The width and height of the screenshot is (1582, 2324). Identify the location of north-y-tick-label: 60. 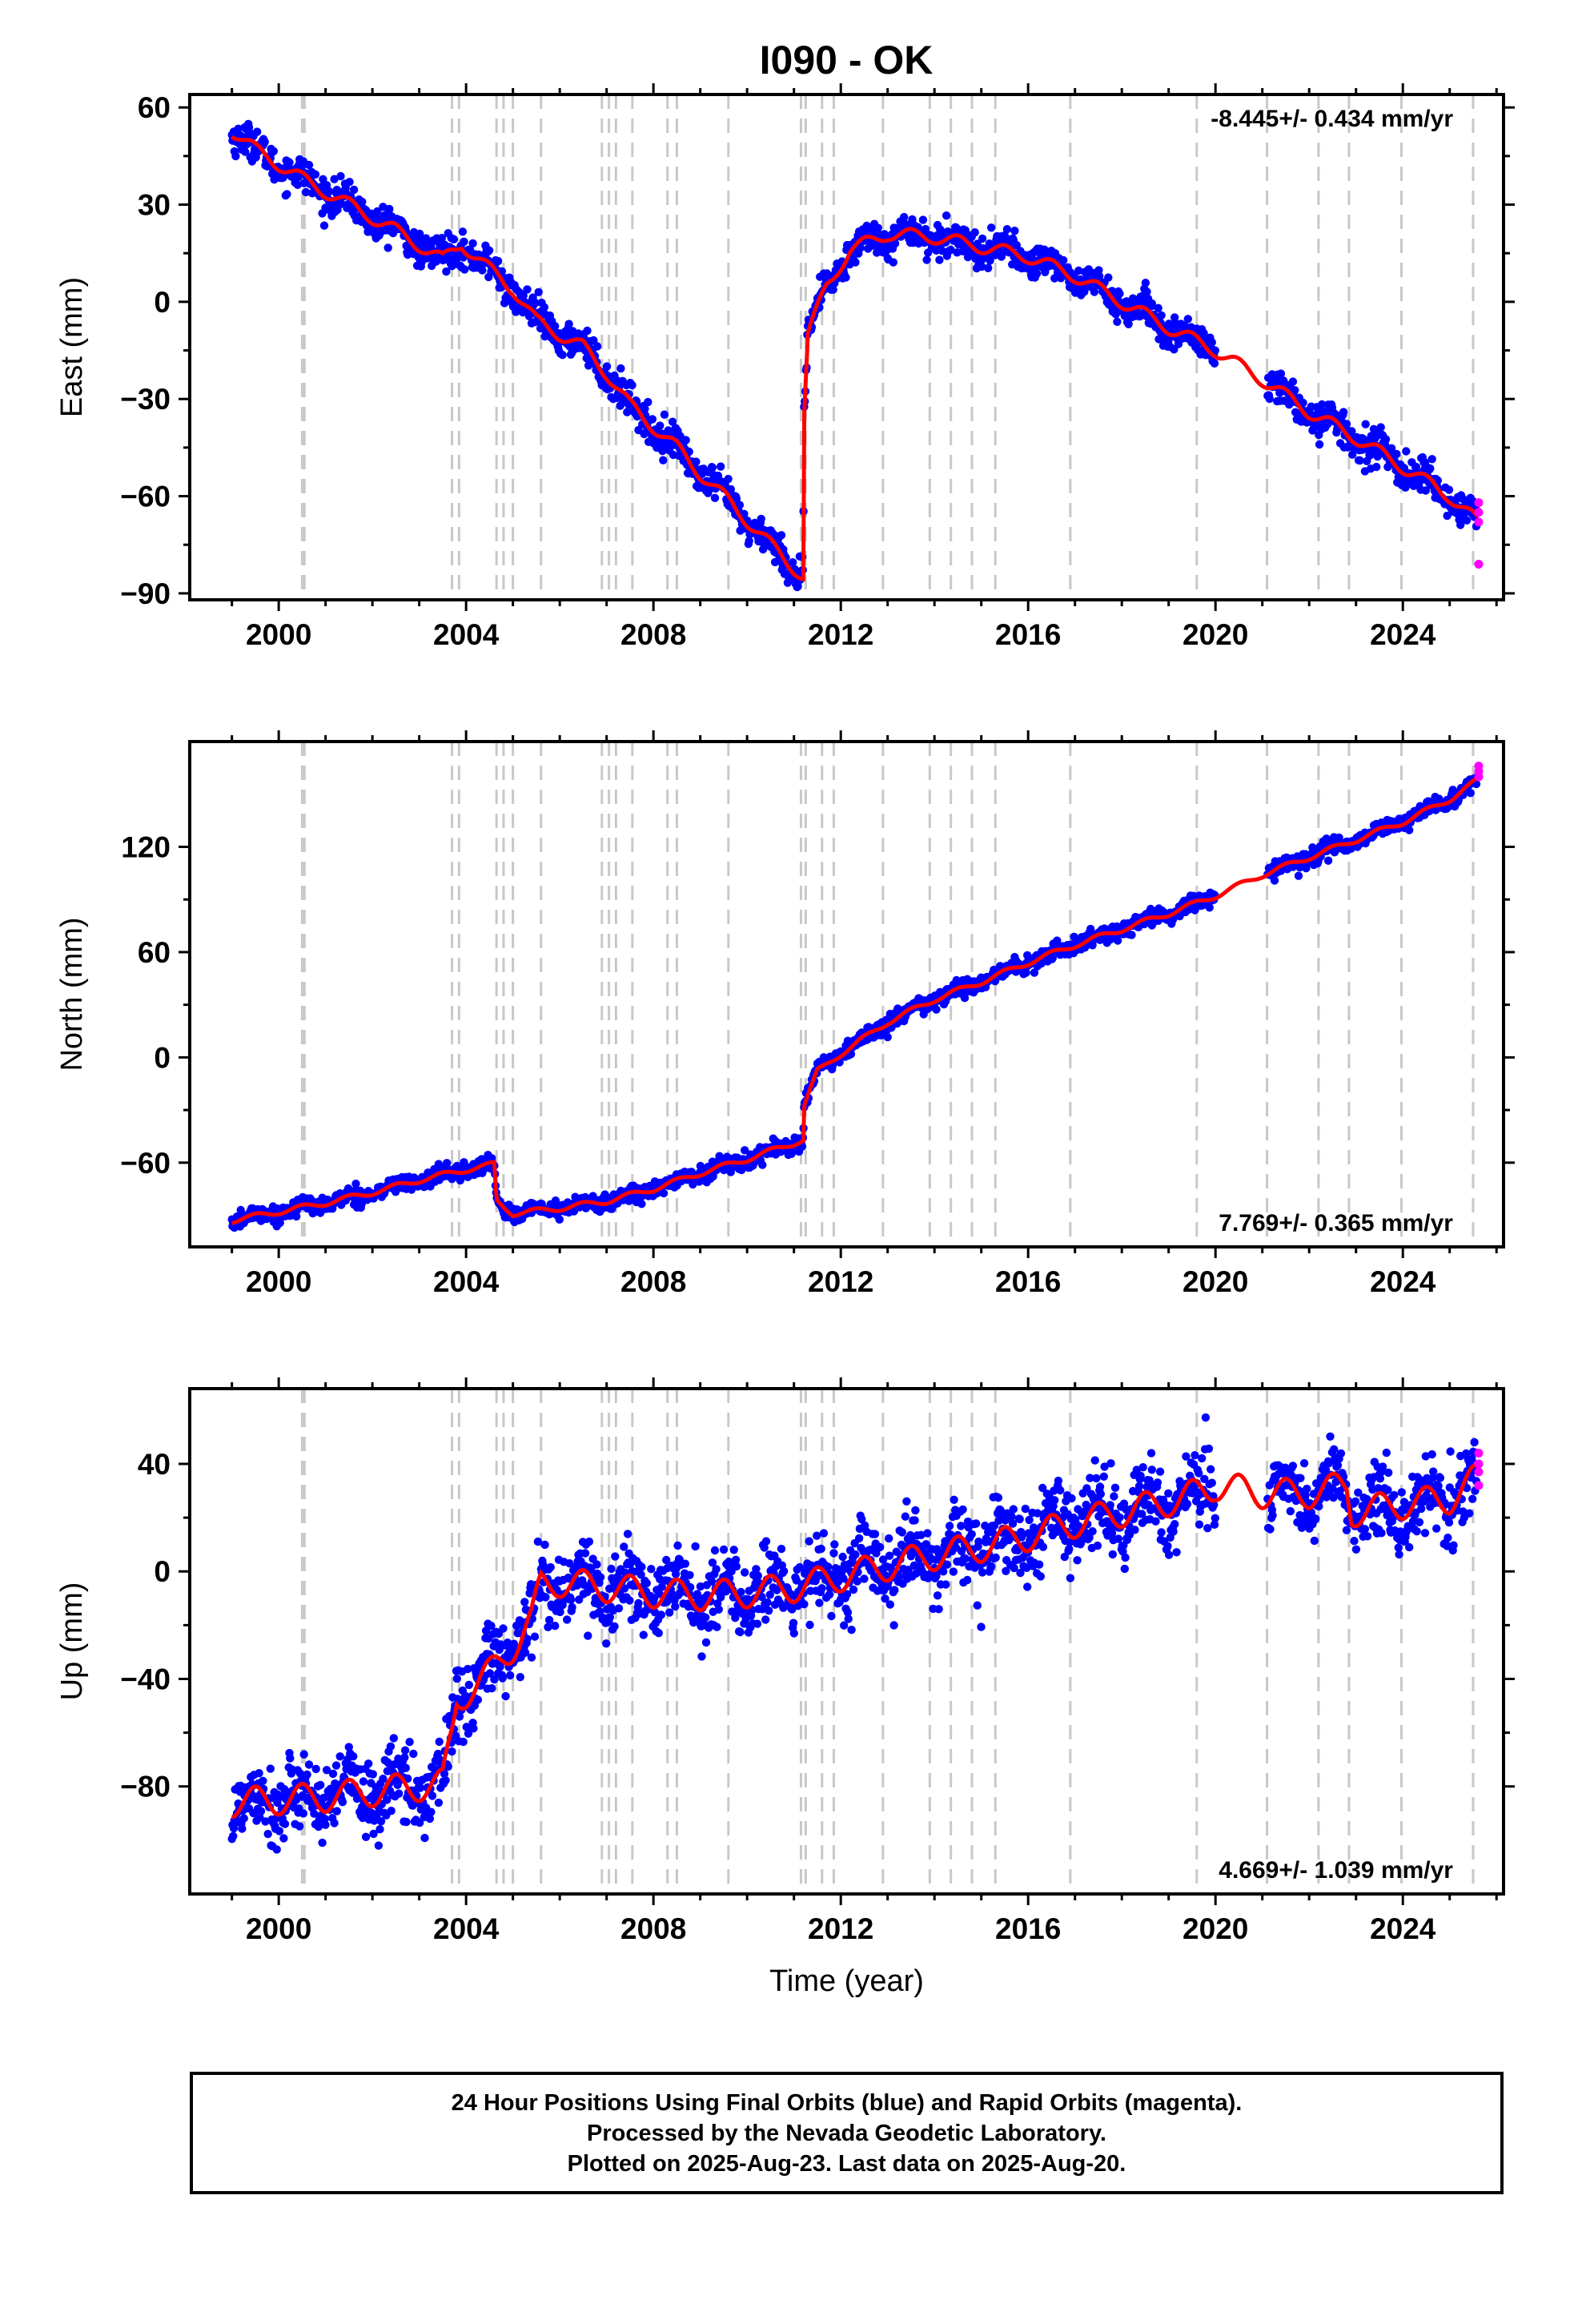
(154, 952).